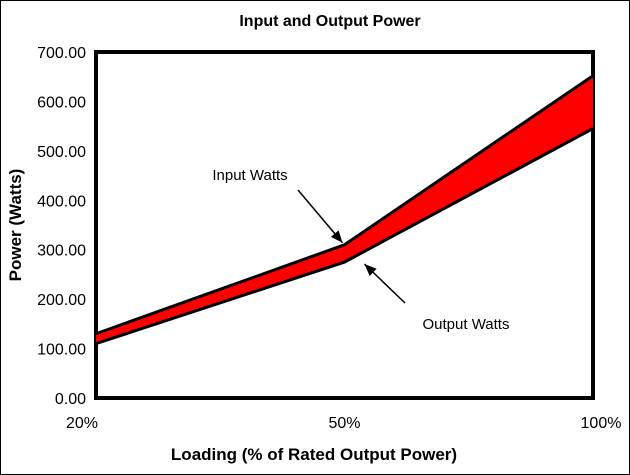 The height and width of the screenshot is (475, 630). I want to click on y-tick-label: 400.00, so click(61, 201).